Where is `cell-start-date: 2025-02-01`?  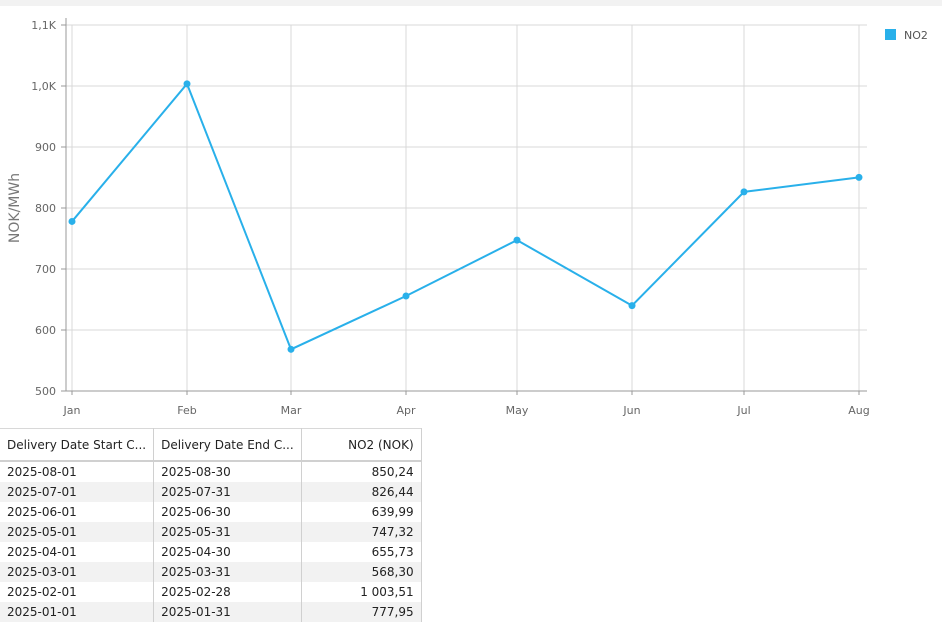
cell-start-date: 2025-02-01 is located at coordinates (77, 592).